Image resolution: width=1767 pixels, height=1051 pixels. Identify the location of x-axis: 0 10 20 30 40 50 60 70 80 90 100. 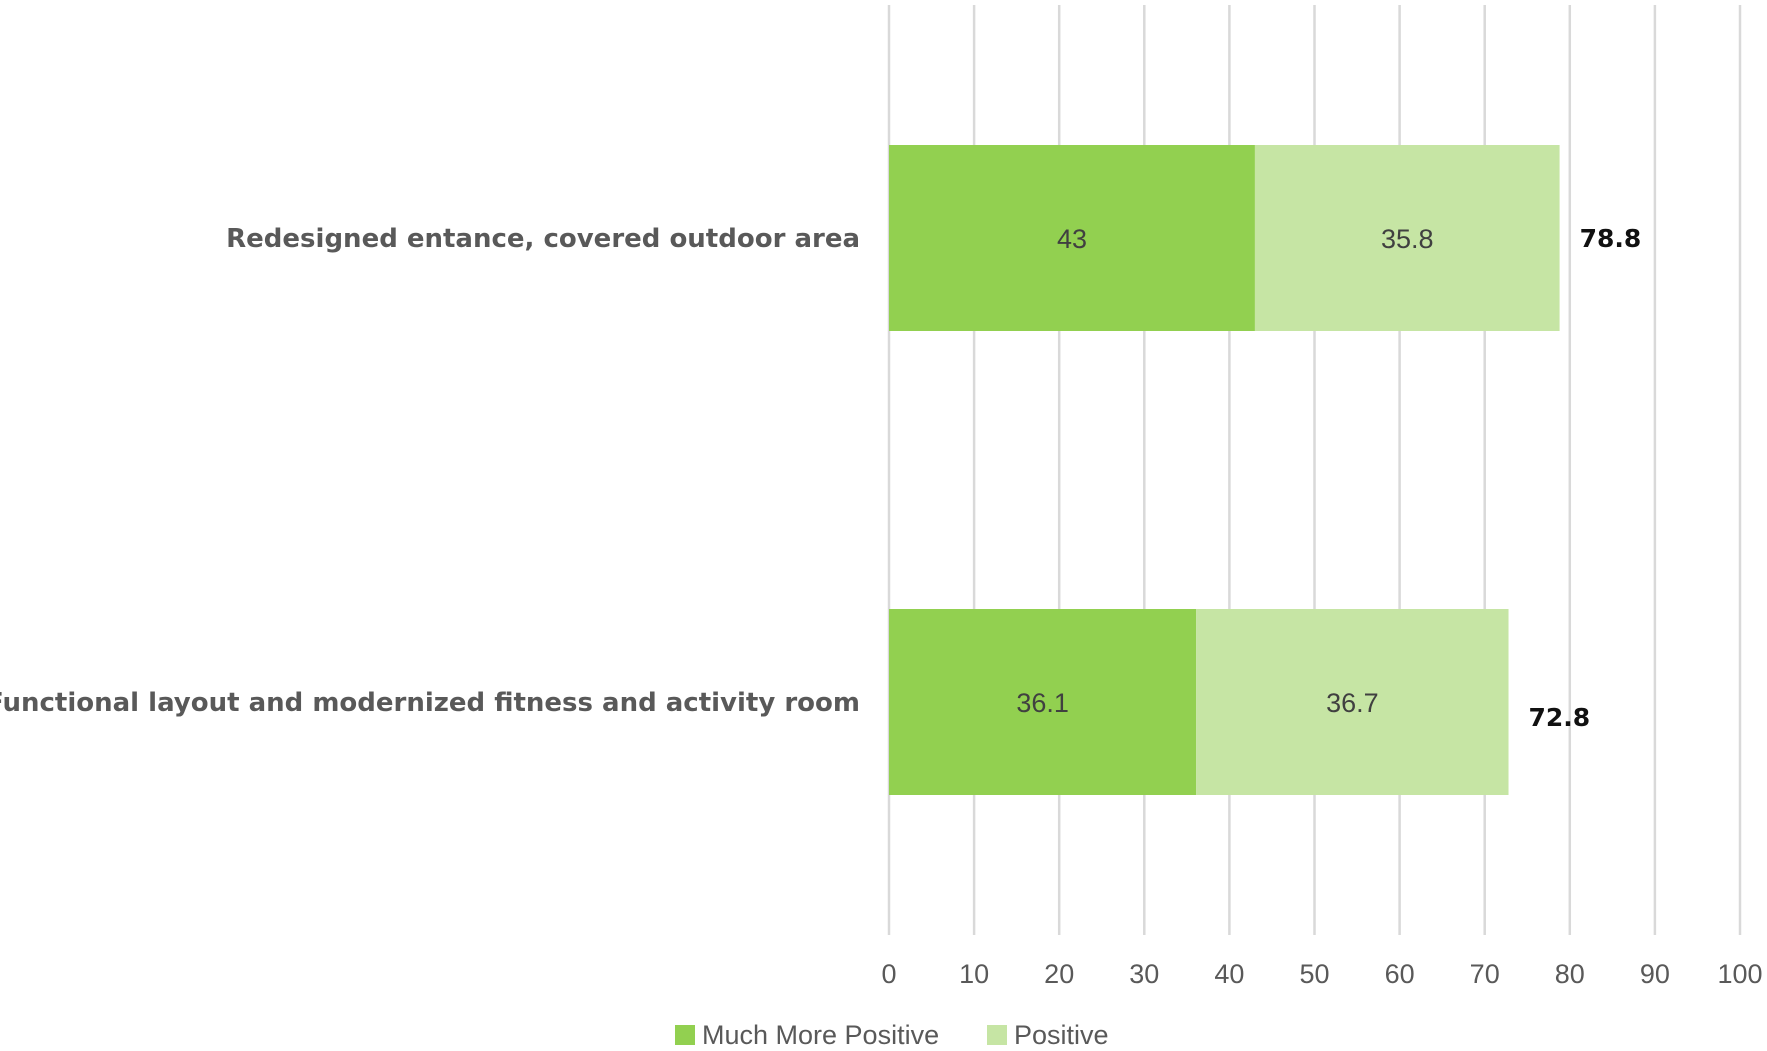
(1321, 974).